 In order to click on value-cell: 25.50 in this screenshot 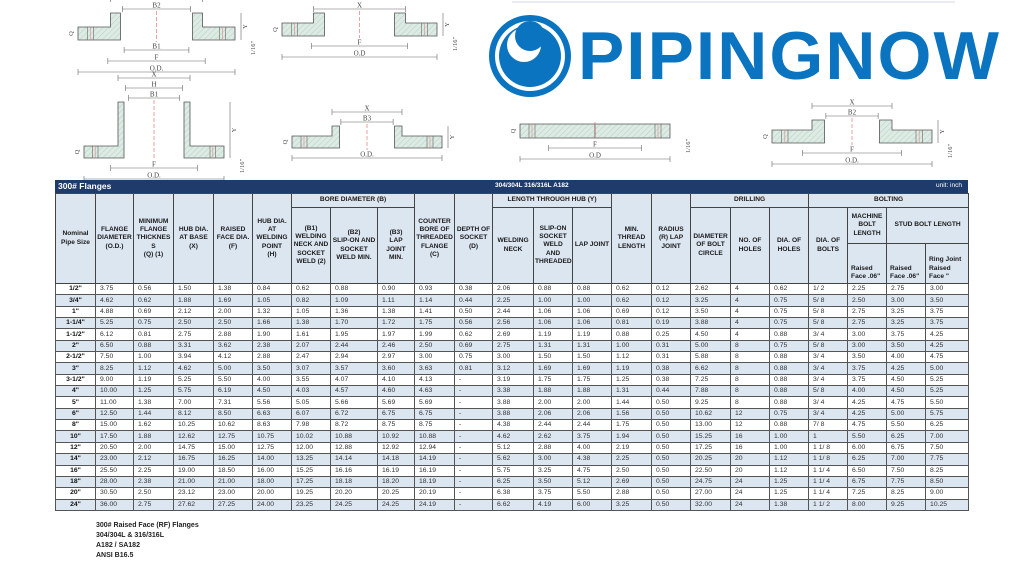, I will do `click(114, 471)`.